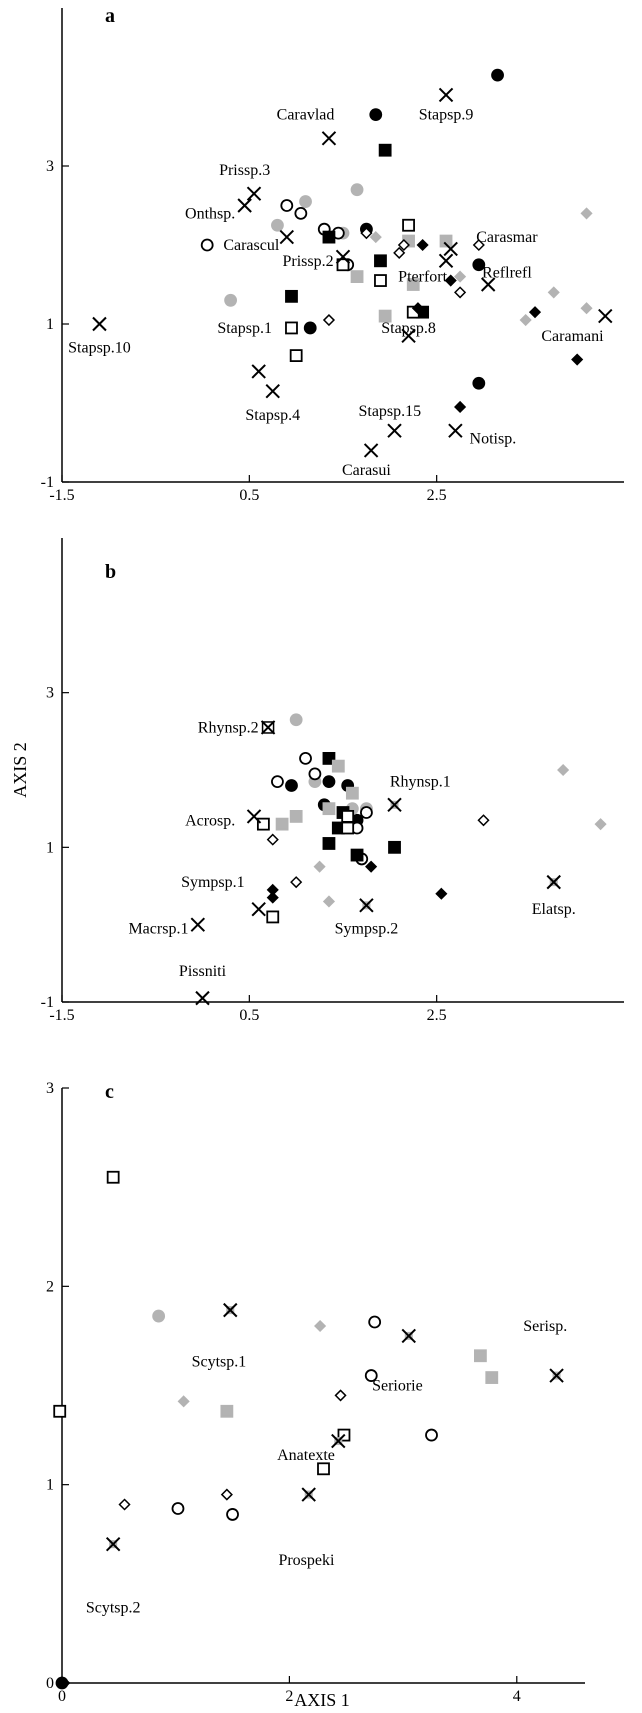  I want to click on point-a-22-shape, so click(357, 277).